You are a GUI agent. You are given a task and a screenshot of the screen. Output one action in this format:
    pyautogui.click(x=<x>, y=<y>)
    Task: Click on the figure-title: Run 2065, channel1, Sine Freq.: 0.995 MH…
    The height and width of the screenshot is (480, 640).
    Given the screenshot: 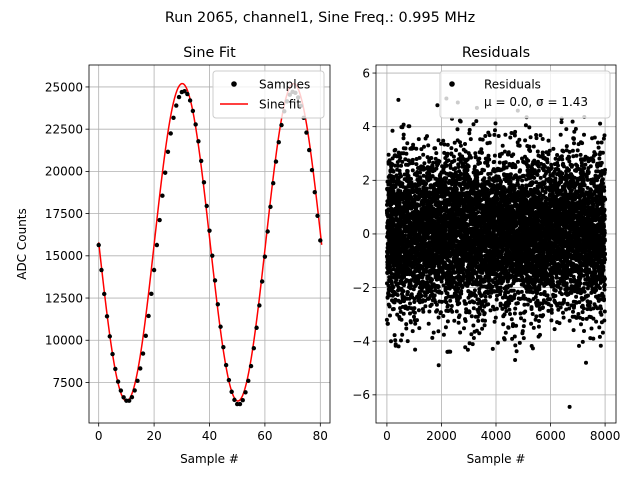 What is the action you would take?
    pyautogui.click(x=320, y=18)
    